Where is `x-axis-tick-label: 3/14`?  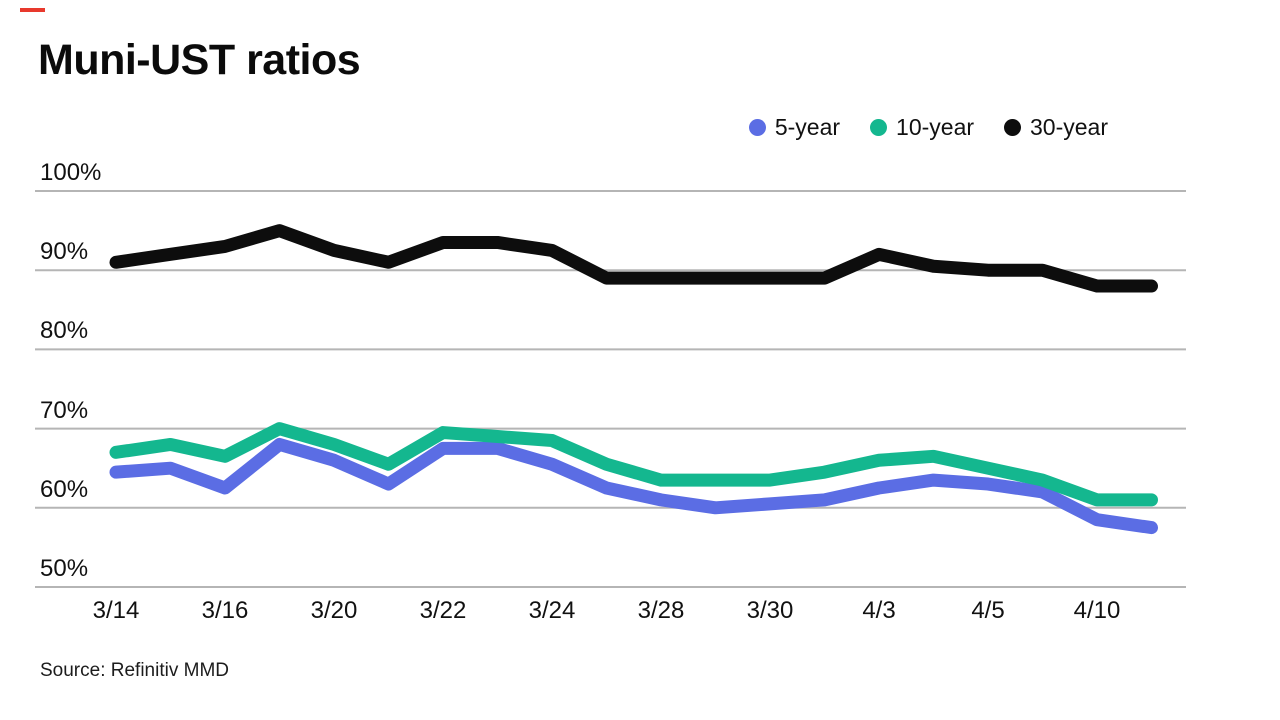 x-axis-tick-label: 3/14 is located at coordinates (116, 610).